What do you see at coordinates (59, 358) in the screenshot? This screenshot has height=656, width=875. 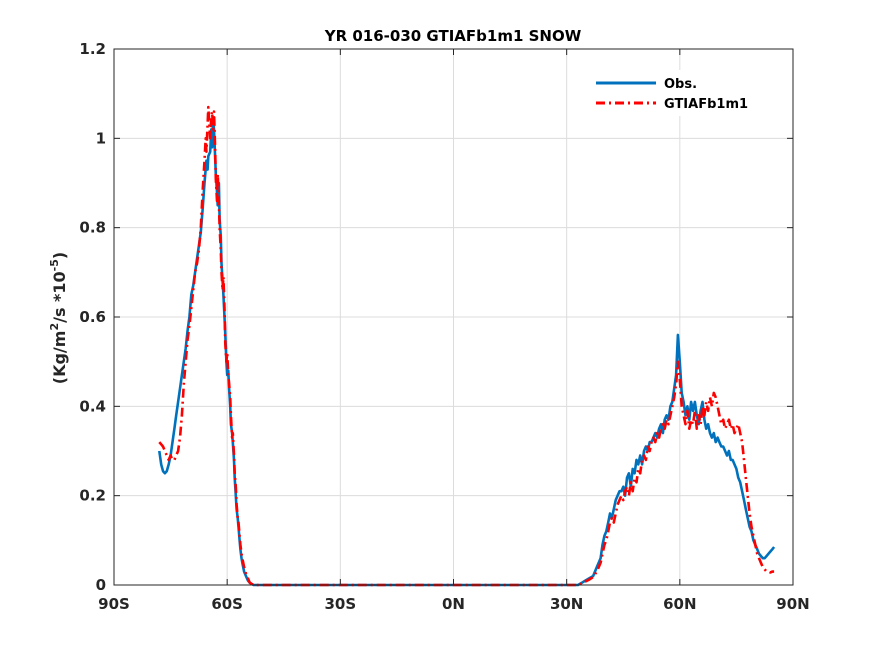 I see `y-axis-label-base: (Kg/m` at bounding box center [59, 358].